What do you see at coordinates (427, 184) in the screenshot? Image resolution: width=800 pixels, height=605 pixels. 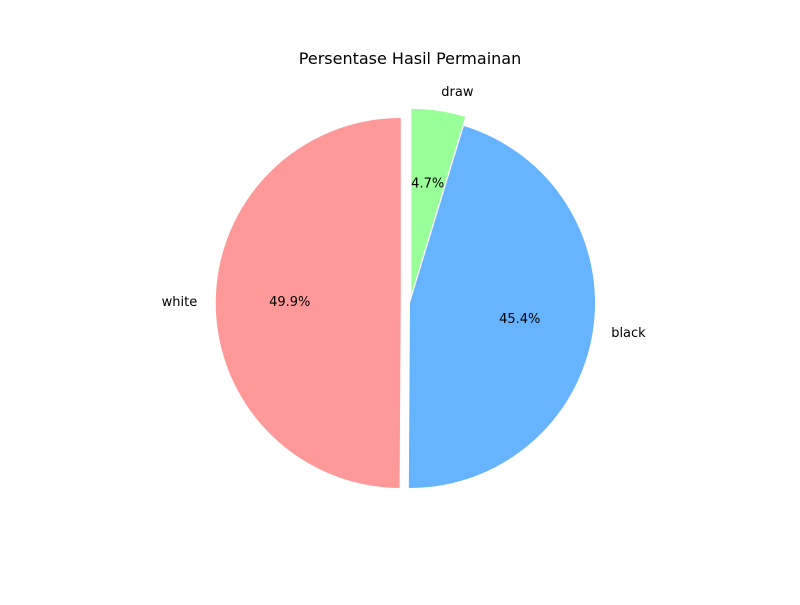 I see `pct-label-draw: 4.7%` at bounding box center [427, 184].